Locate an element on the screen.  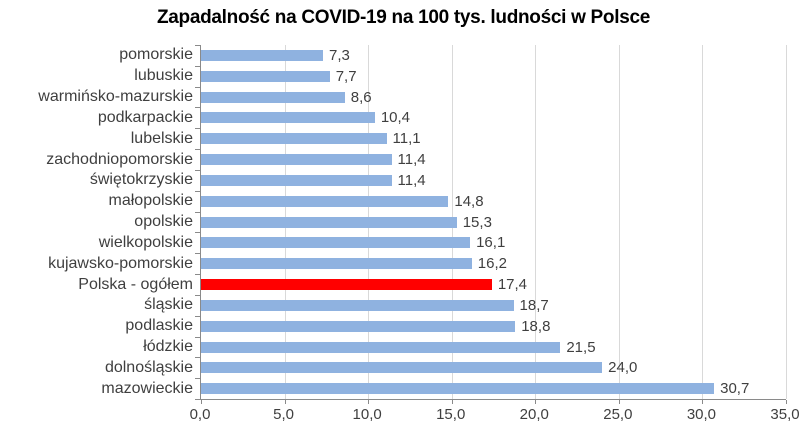
value-label: 16,2 is located at coordinates (492, 264).